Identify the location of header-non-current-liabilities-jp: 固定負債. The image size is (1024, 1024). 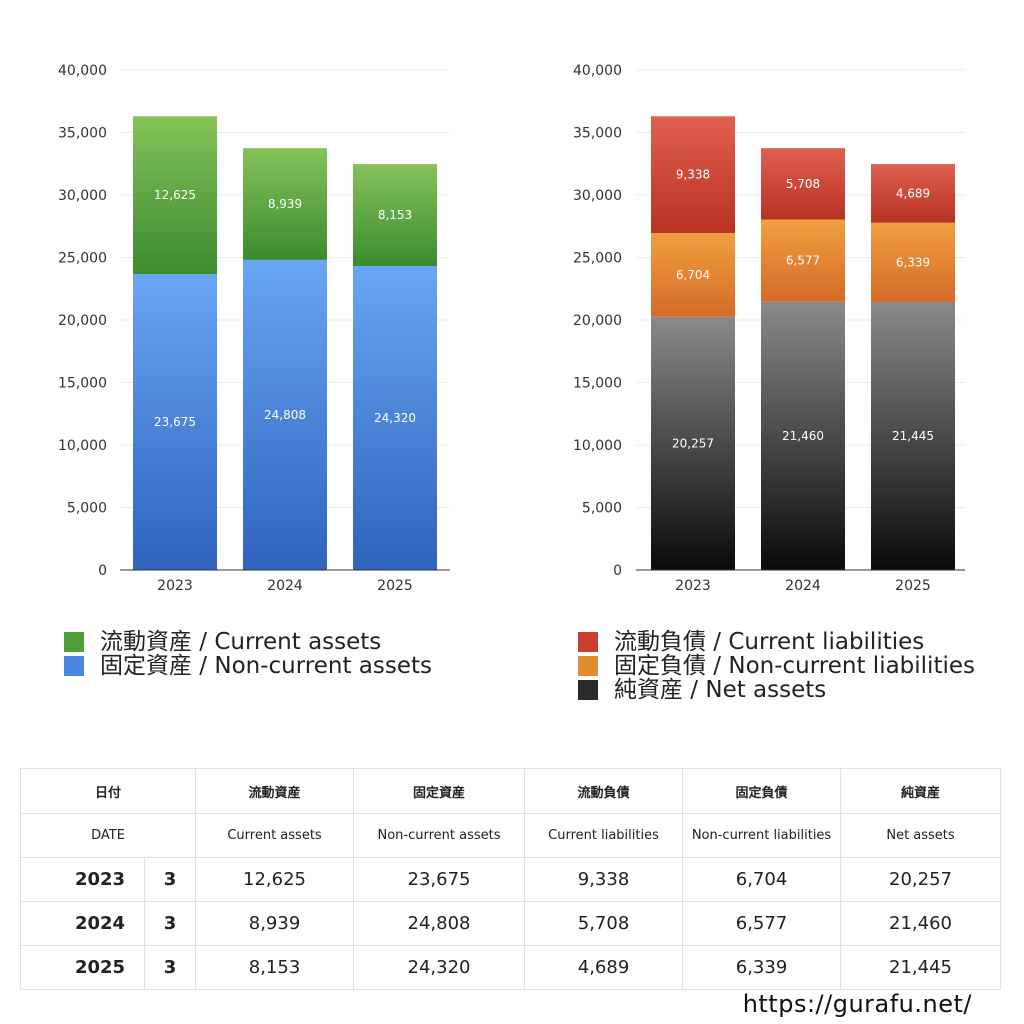
(762, 791).